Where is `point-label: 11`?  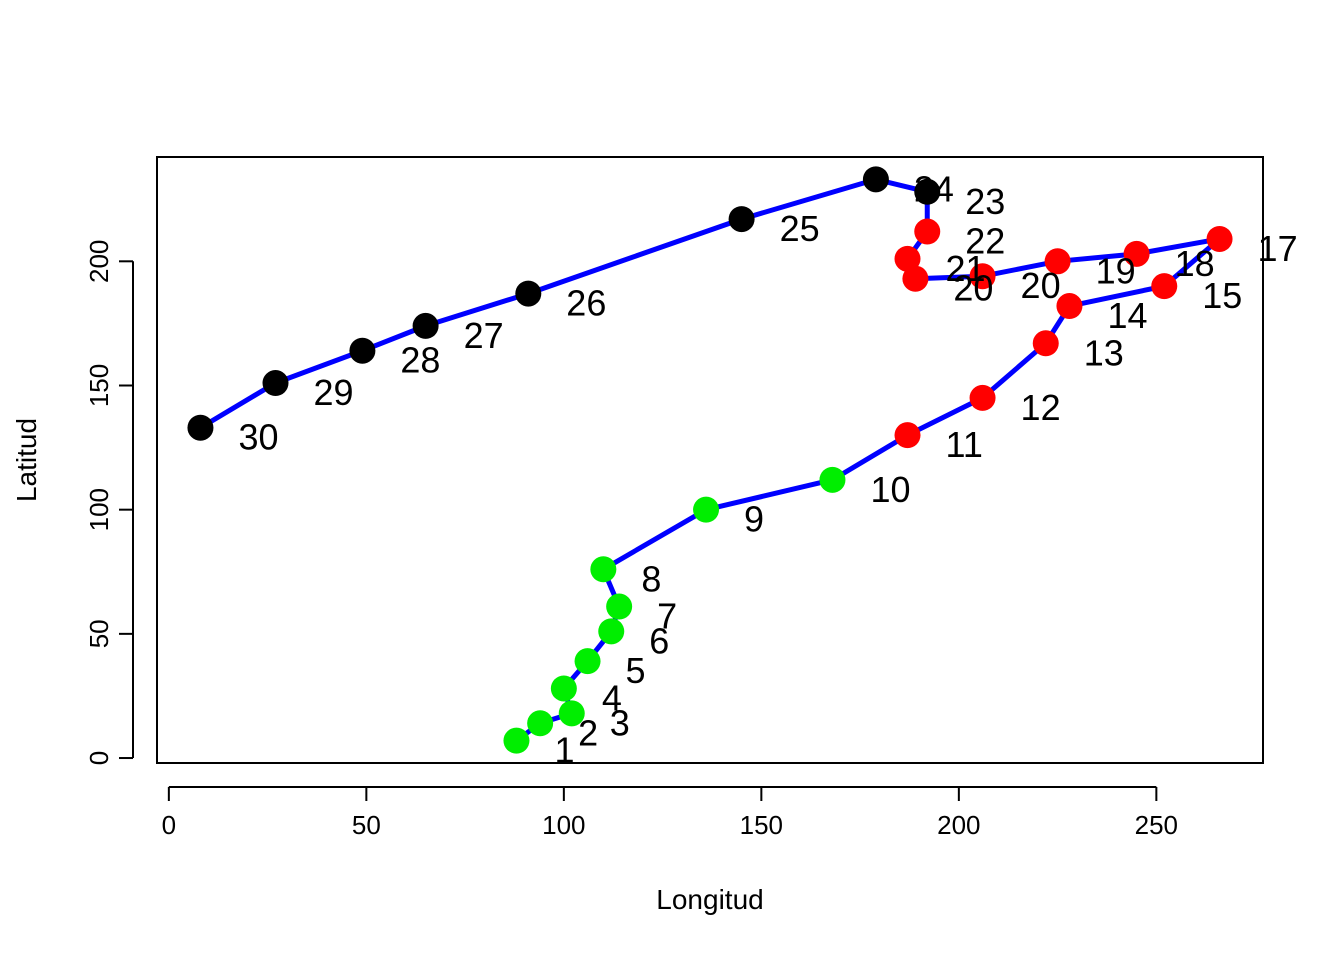
point-label: 11 is located at coordinates (964, 444).